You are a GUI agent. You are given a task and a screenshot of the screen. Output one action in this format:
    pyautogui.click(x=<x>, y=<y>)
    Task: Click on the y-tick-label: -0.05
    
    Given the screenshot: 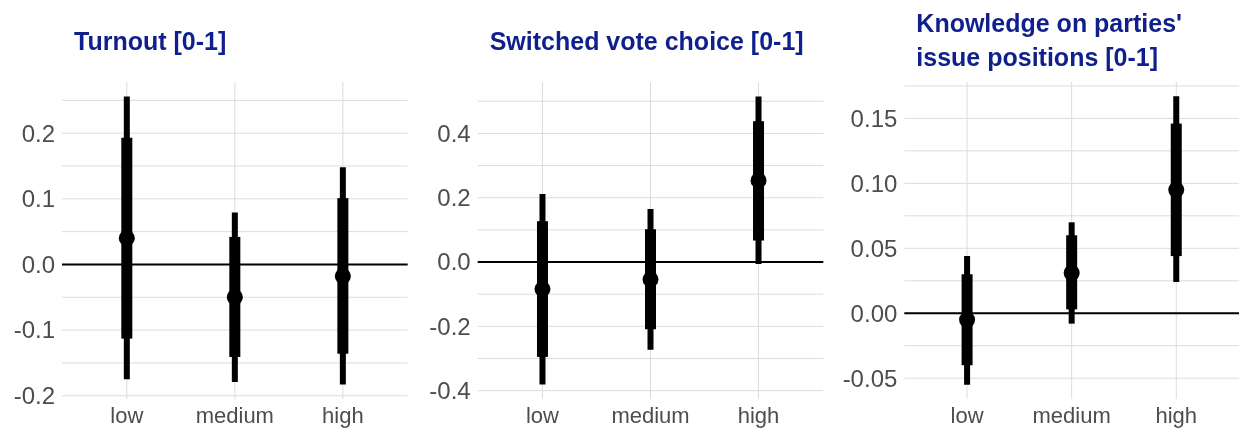 What is the action you would take?
    pyautogui.click(x=870, y=378)
    